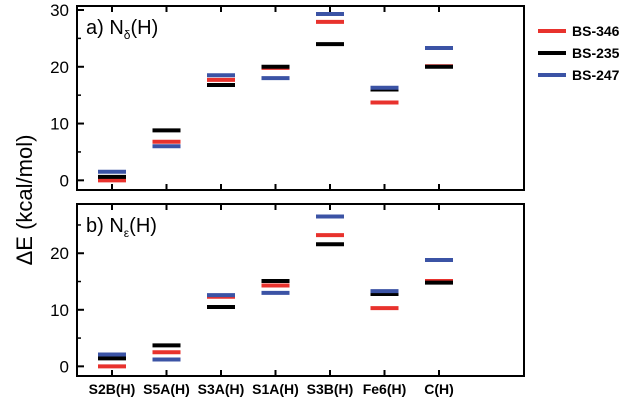 This screenshot has height=402, width=636. I want to click on panel-label: b) Nε(H), so click(121, 227).